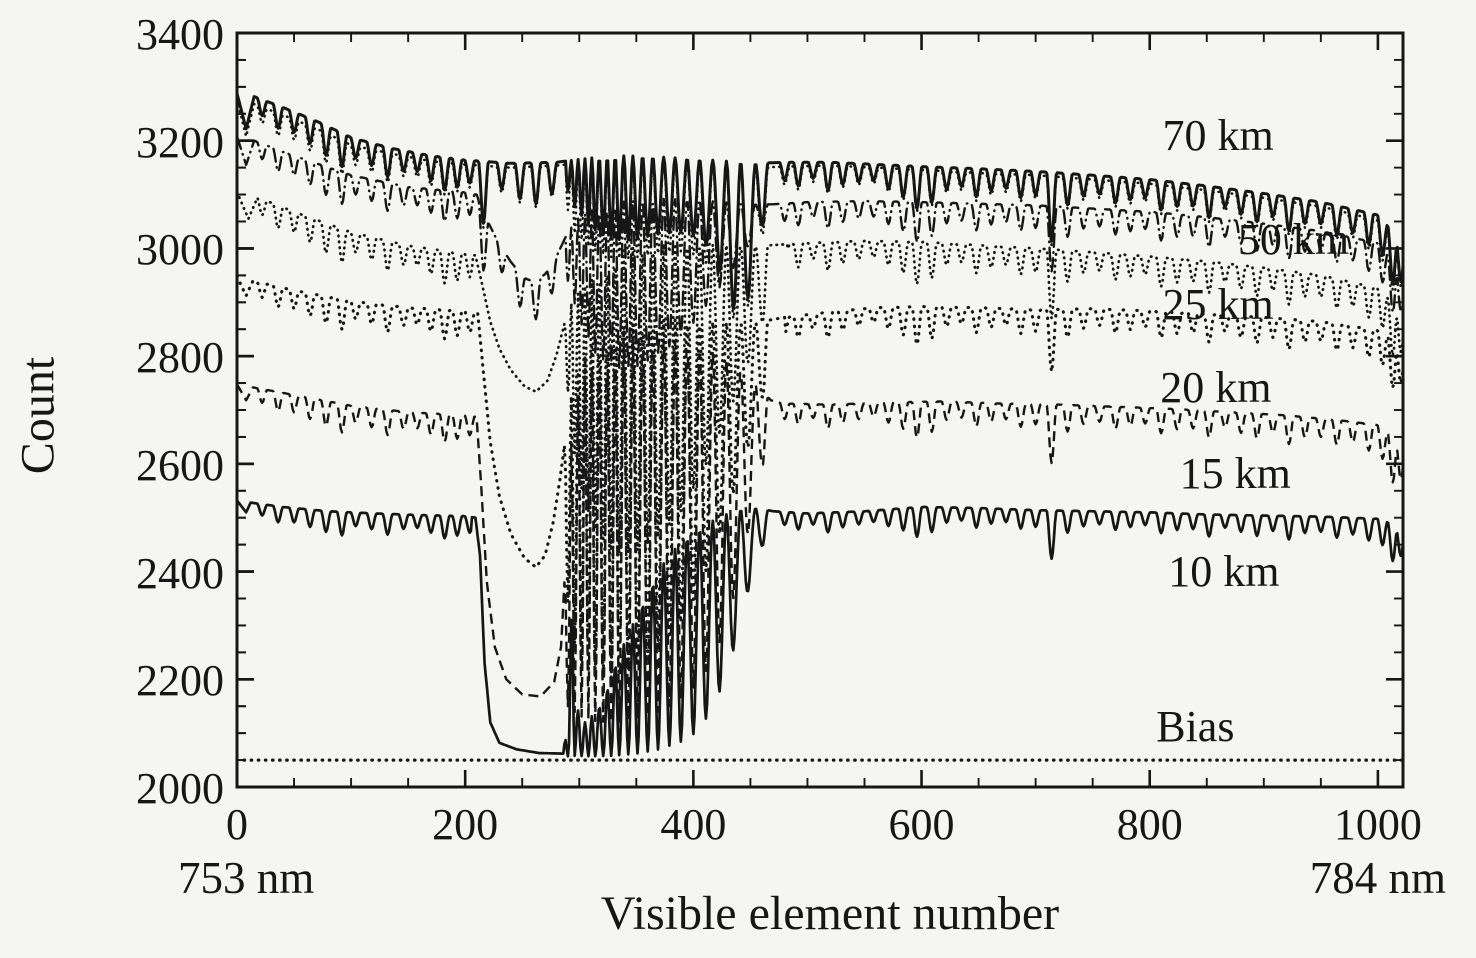 The height and width of the screenshot is (958, 1476). I want to click on x-tick-label: 600, so click(921, 824).